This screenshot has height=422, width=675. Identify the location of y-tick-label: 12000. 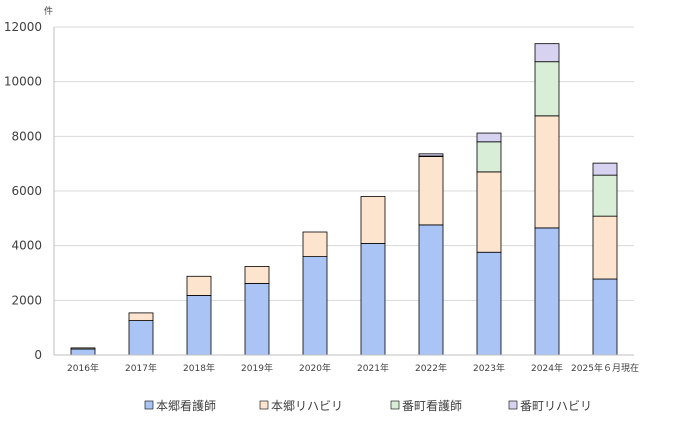
(23, 27).